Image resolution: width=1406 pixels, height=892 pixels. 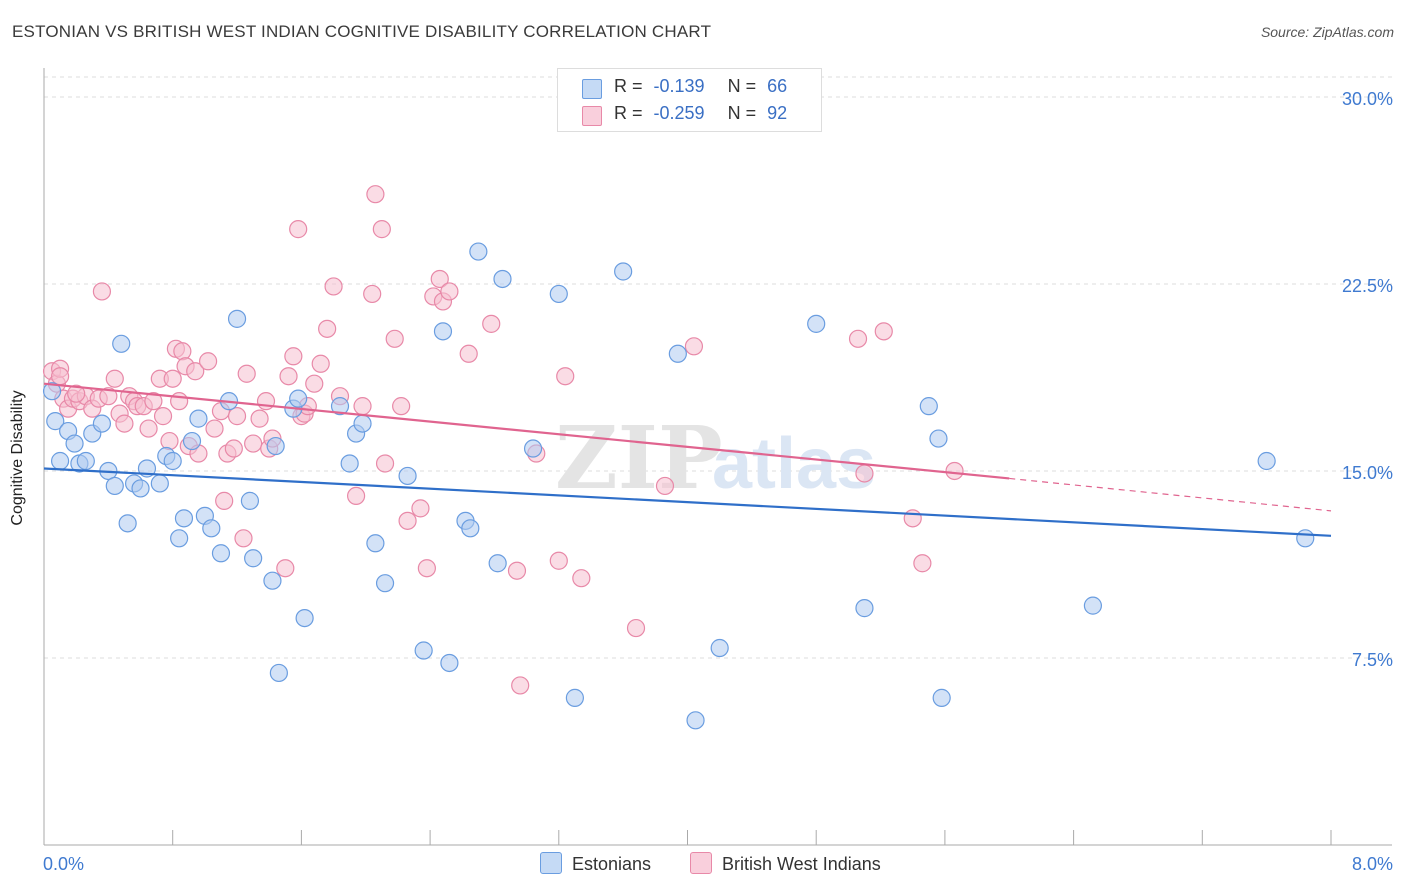 I want to click on x-tick-label-max: 8.0%, so click(x=1372, y=864).